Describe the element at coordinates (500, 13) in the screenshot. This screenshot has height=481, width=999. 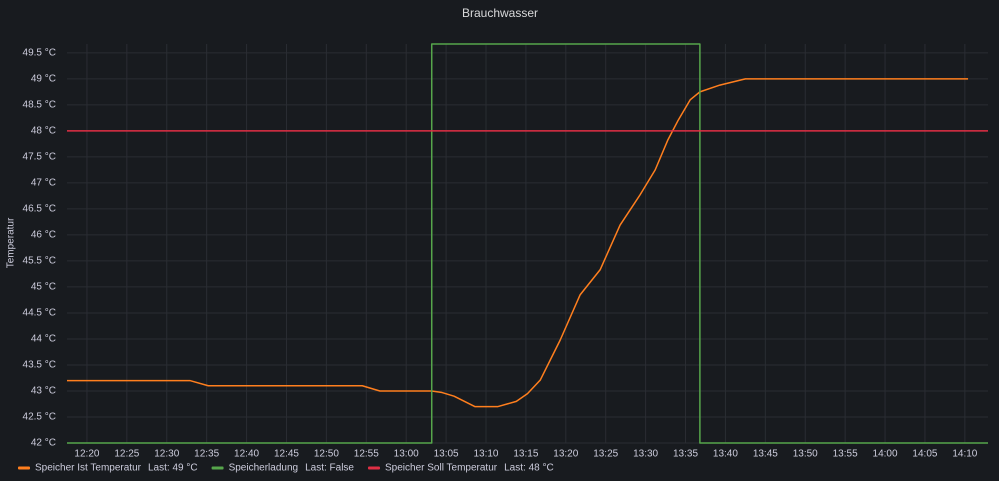
I see `chart-title: Brauchwasser` at that location.